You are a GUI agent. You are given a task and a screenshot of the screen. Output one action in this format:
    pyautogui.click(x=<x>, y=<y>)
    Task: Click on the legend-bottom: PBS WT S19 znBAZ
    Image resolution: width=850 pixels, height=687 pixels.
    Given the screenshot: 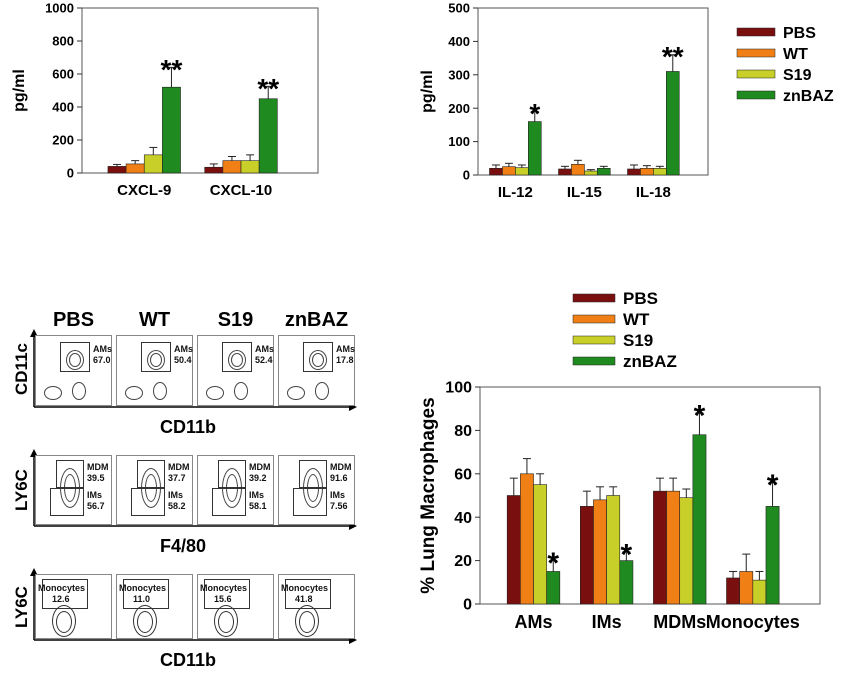 What is the action you would take?
    pyautogui.click(x=624, y=330)
    